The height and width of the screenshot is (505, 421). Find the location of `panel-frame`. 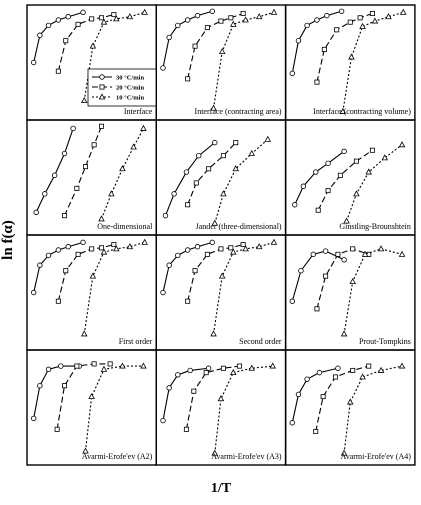

panel-frame is located at coordinates (221, 177).